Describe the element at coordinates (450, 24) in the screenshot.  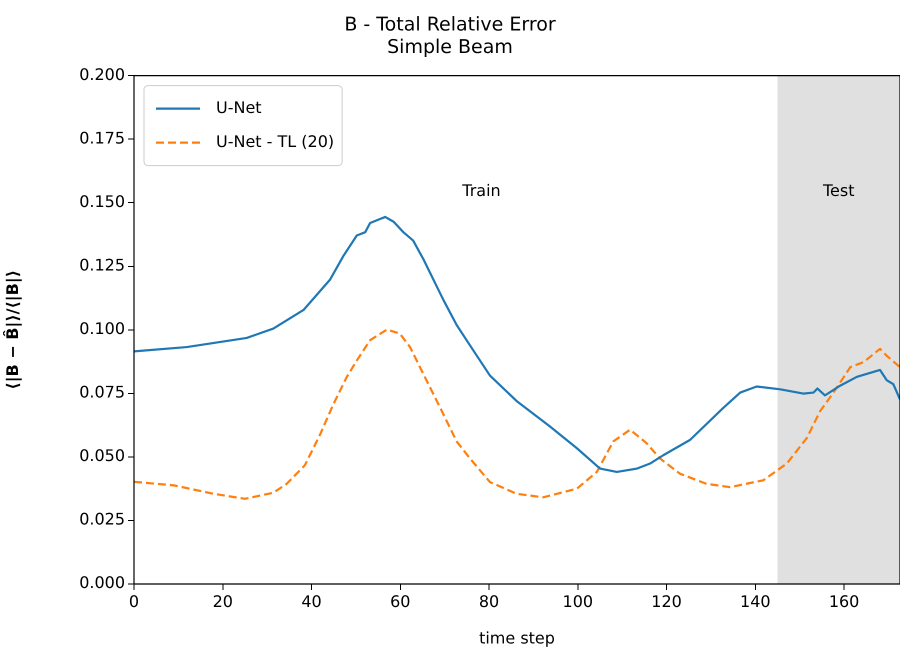
I see `chart-title: B - Total Relative Error` at that location.